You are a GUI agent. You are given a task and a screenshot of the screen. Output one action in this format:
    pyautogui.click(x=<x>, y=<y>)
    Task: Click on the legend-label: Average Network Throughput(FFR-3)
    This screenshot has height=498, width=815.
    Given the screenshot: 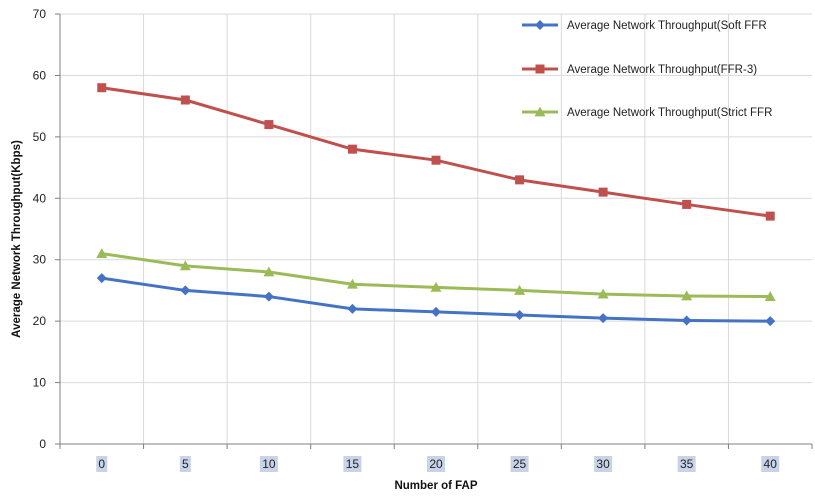 What is the action you would take?
    pyautogui.click(x=662, y=70)
    